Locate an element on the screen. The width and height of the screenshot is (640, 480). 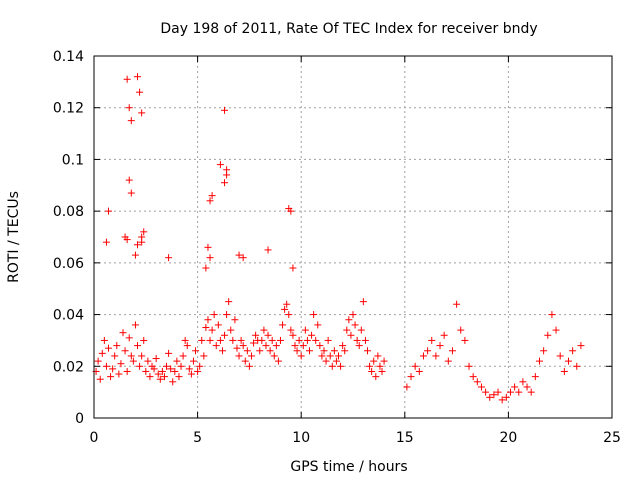
y-axis-label: ROTI / TECUs is located at coordinates (14, 237).